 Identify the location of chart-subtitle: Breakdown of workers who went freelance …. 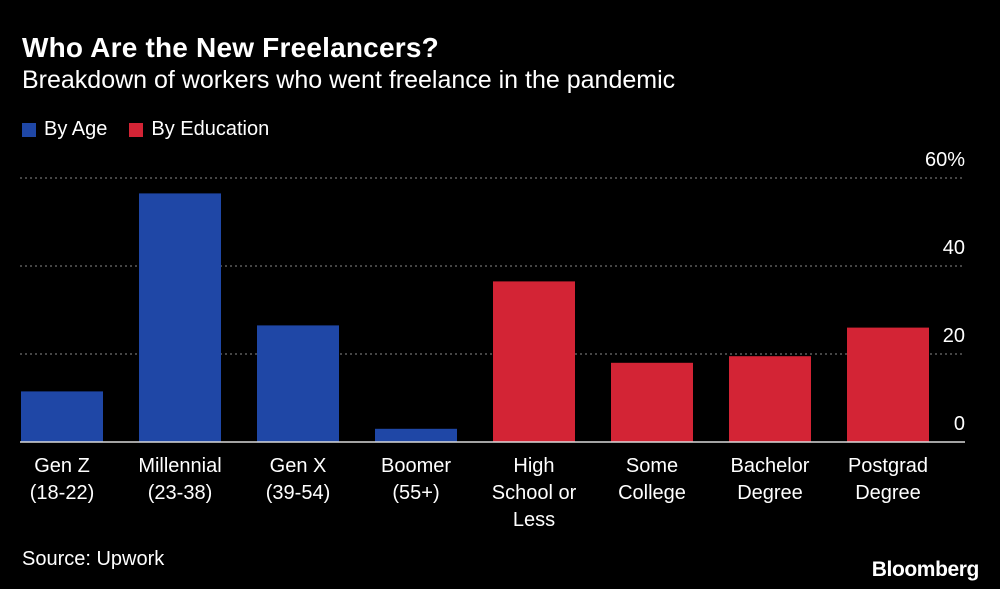
(349, 80).